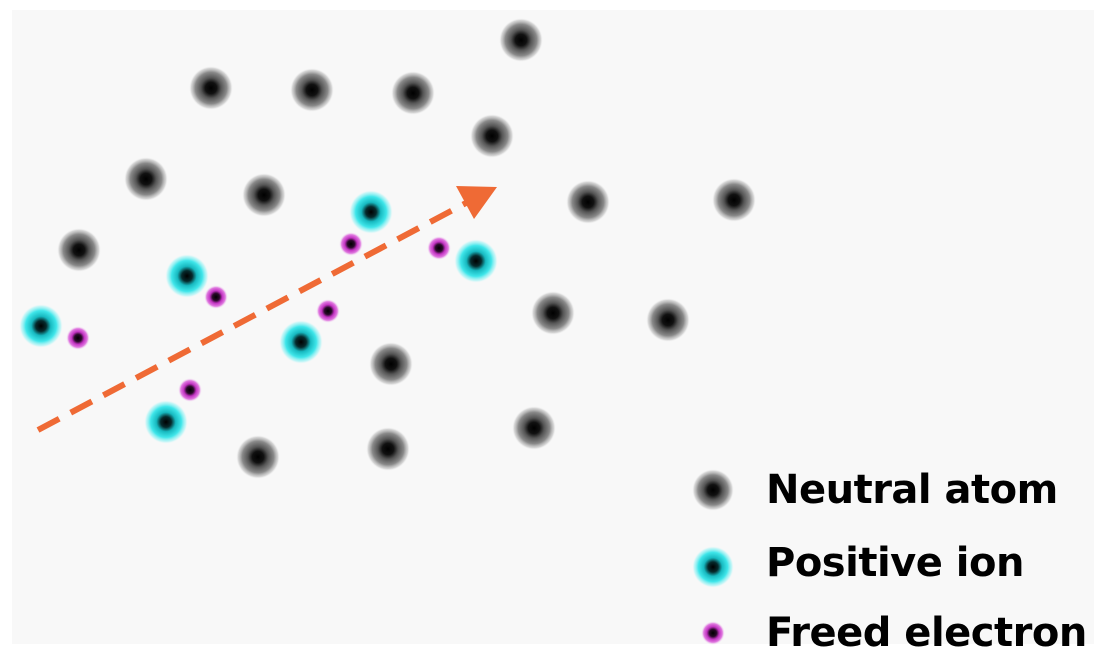 The width and height of the screenshot is (1094, 654). What do you see at coordinates (713, 490) in the screenshot?
I see `neutral-atom-icon` at bounding box center [713, 490].